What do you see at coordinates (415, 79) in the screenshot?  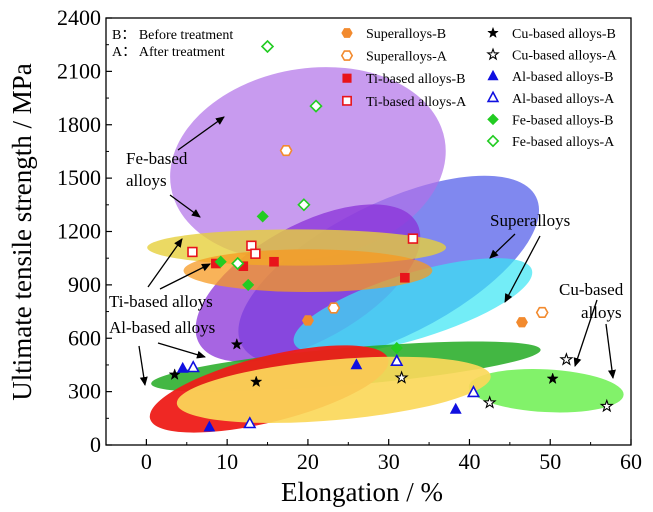 I see `legend-label: Ti-based alloys-B` at bounding box center [415, 79].